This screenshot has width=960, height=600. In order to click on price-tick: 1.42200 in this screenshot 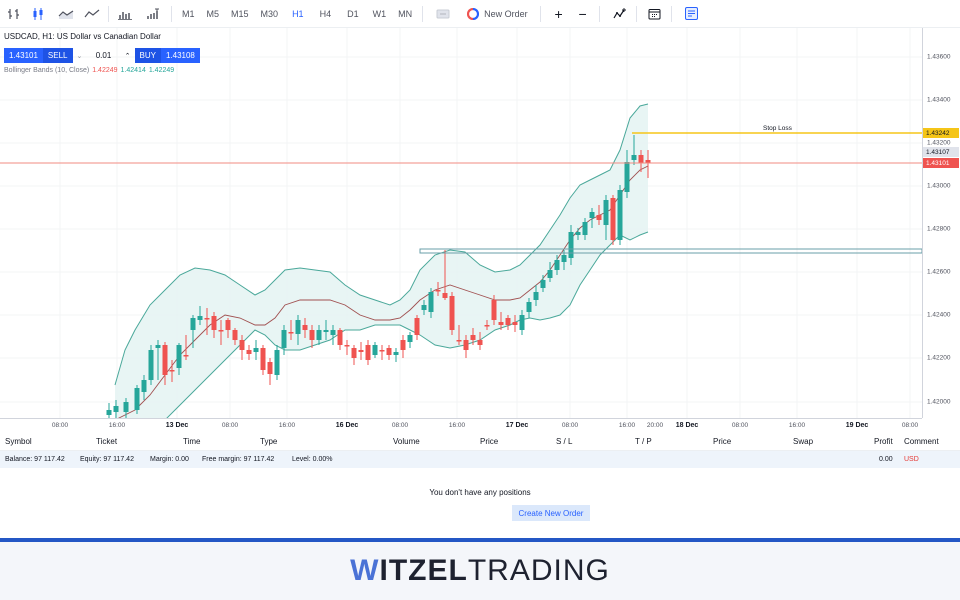, I will do `click(939, 358)`.